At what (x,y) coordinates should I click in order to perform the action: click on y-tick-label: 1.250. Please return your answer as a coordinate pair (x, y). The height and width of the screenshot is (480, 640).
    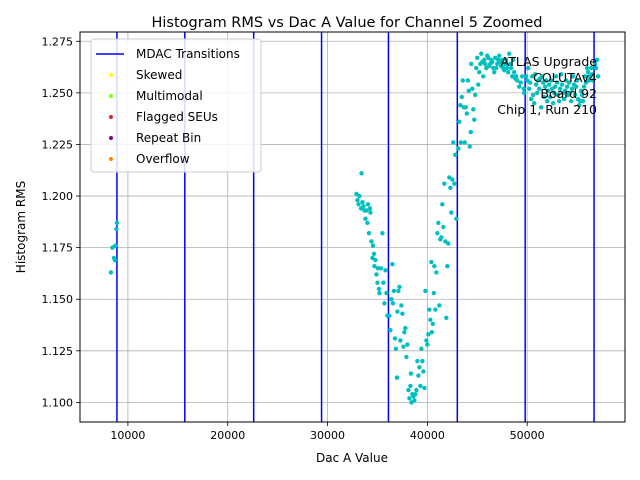
    Looking at the image, I should click on (58, 93).